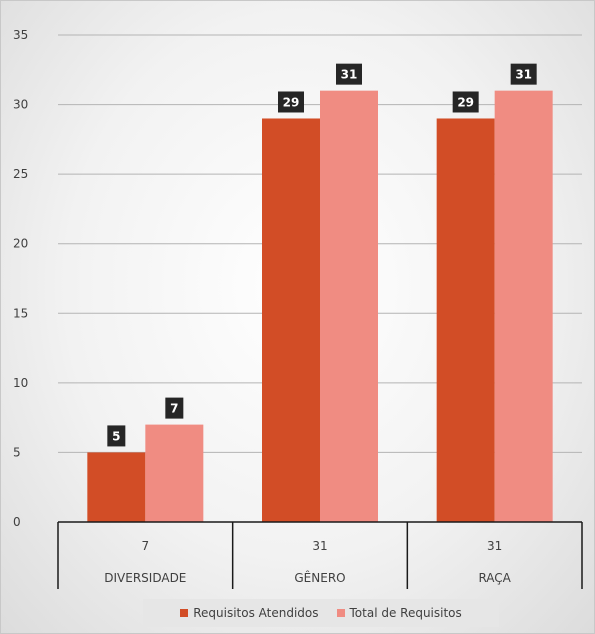 Image resolution: width=595 pixels, height=634 pixels. Describe the element at coordinates (20, 313) in the screenshot. I see `y-tick-label-15: 15` at that location.